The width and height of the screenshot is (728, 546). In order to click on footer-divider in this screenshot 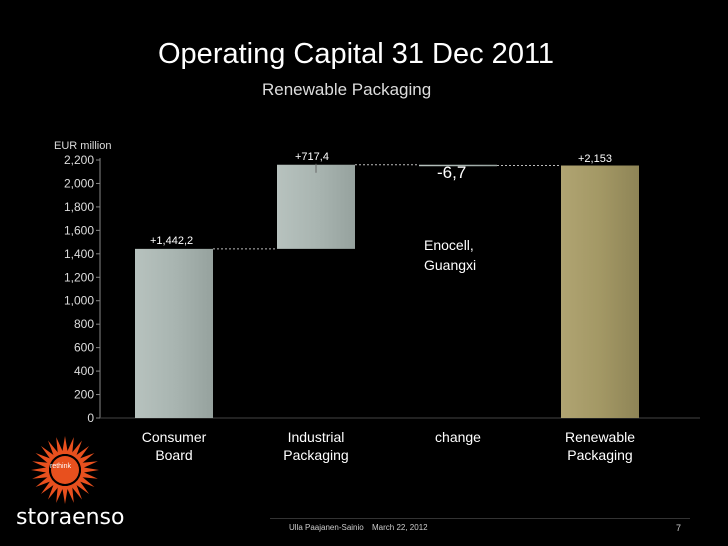, I will do `click(480, 518)`.